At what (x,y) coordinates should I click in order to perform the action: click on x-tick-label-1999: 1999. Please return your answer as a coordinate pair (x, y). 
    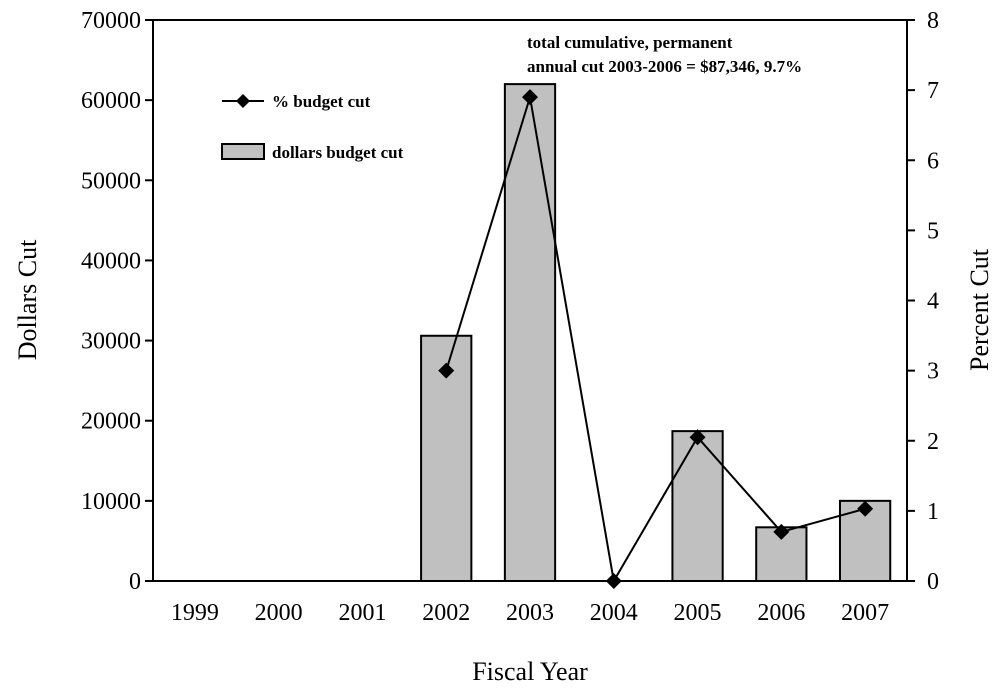
    Looking at the image, I should click on (195, 613).